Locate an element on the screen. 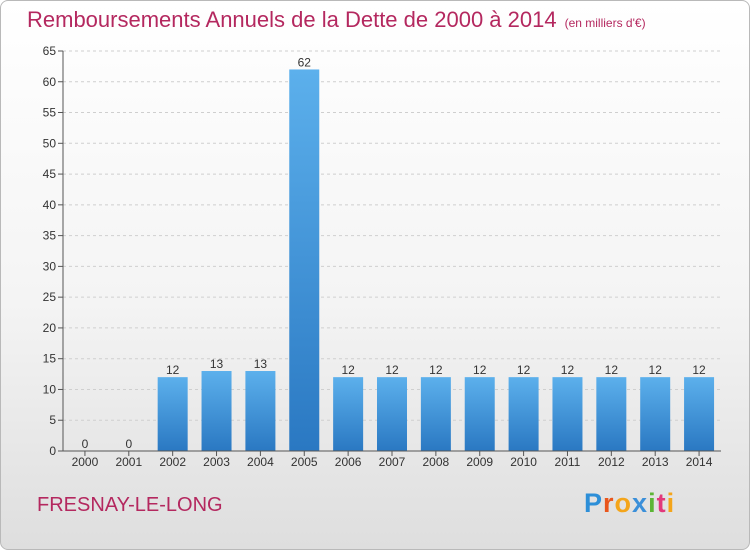 This screenshot has width=750, height=550. y-tick-label: 65 is located at coordinates (50, 51).